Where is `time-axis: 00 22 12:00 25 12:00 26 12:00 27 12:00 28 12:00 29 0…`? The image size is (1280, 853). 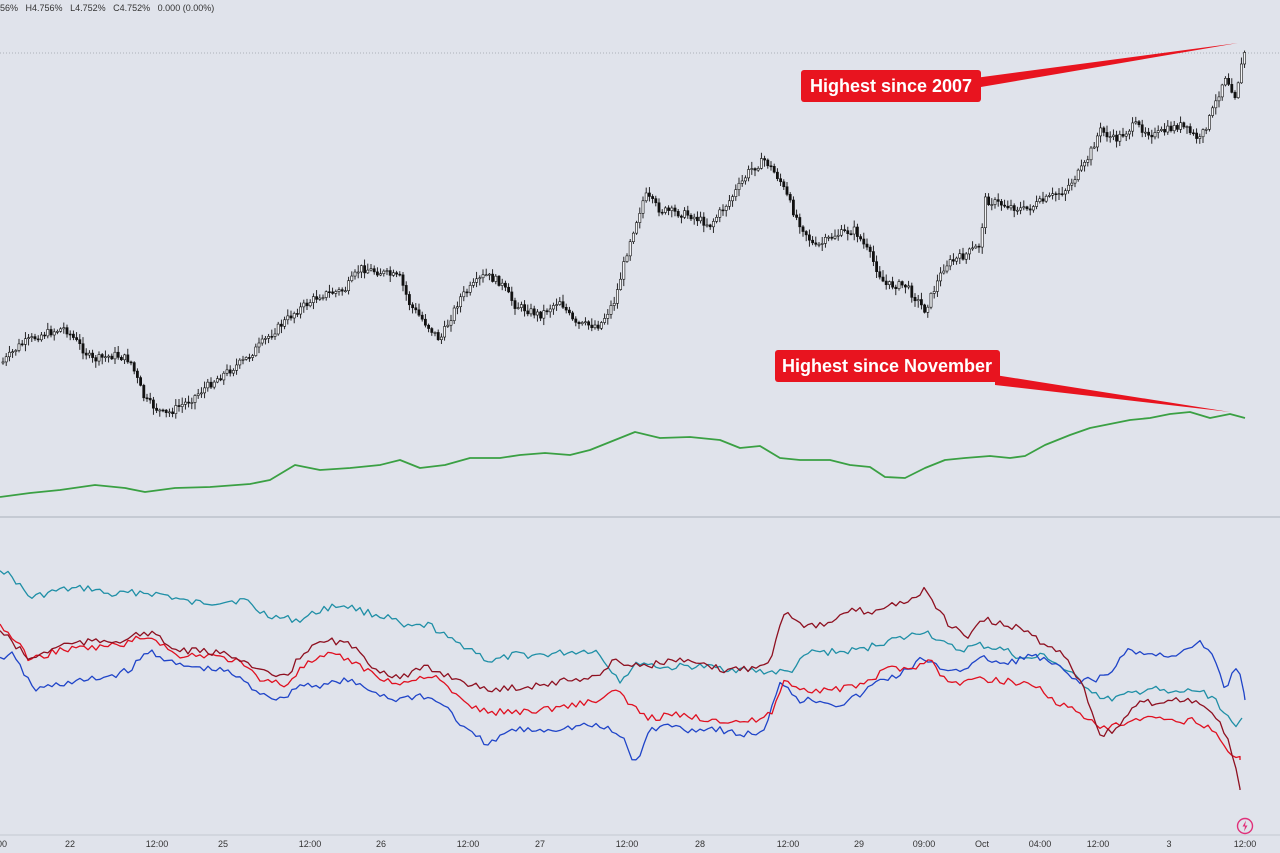 time-axis: 00 22 12:00 25 12:00 26 12:00 27 12:00 28 12:00 29 0… is located at coordinates (628, 844).